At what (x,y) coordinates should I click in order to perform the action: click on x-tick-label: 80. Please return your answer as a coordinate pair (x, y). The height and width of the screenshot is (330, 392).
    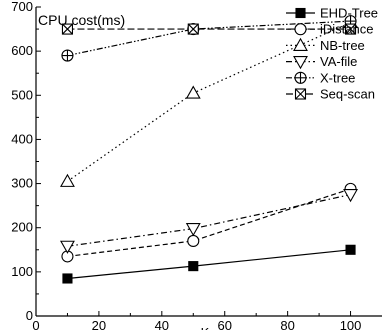
    Looking at the image, I should click on (287, 324).